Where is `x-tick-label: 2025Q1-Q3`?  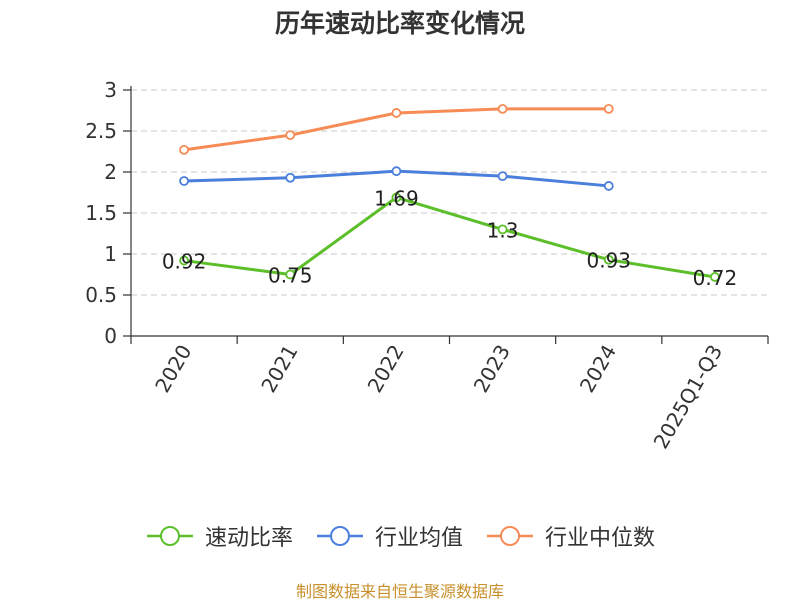
x-tick-label: 2025Q1-Q3 is located at coordinates (688, 397).